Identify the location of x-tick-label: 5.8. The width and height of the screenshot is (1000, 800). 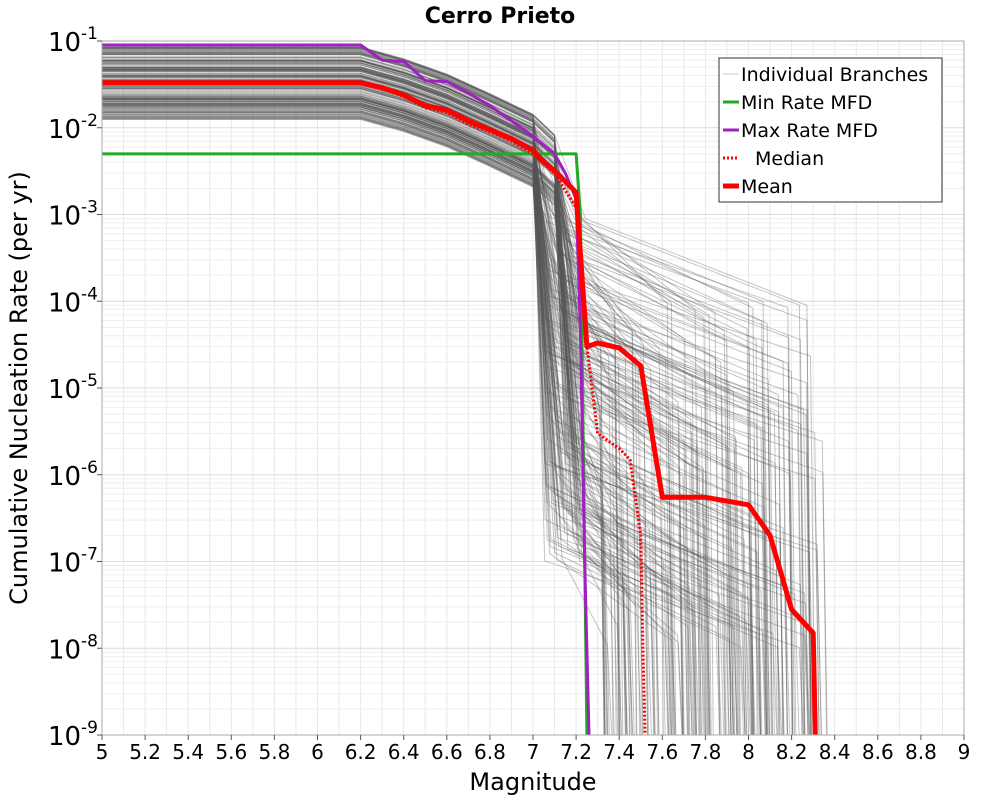
(274, 752).